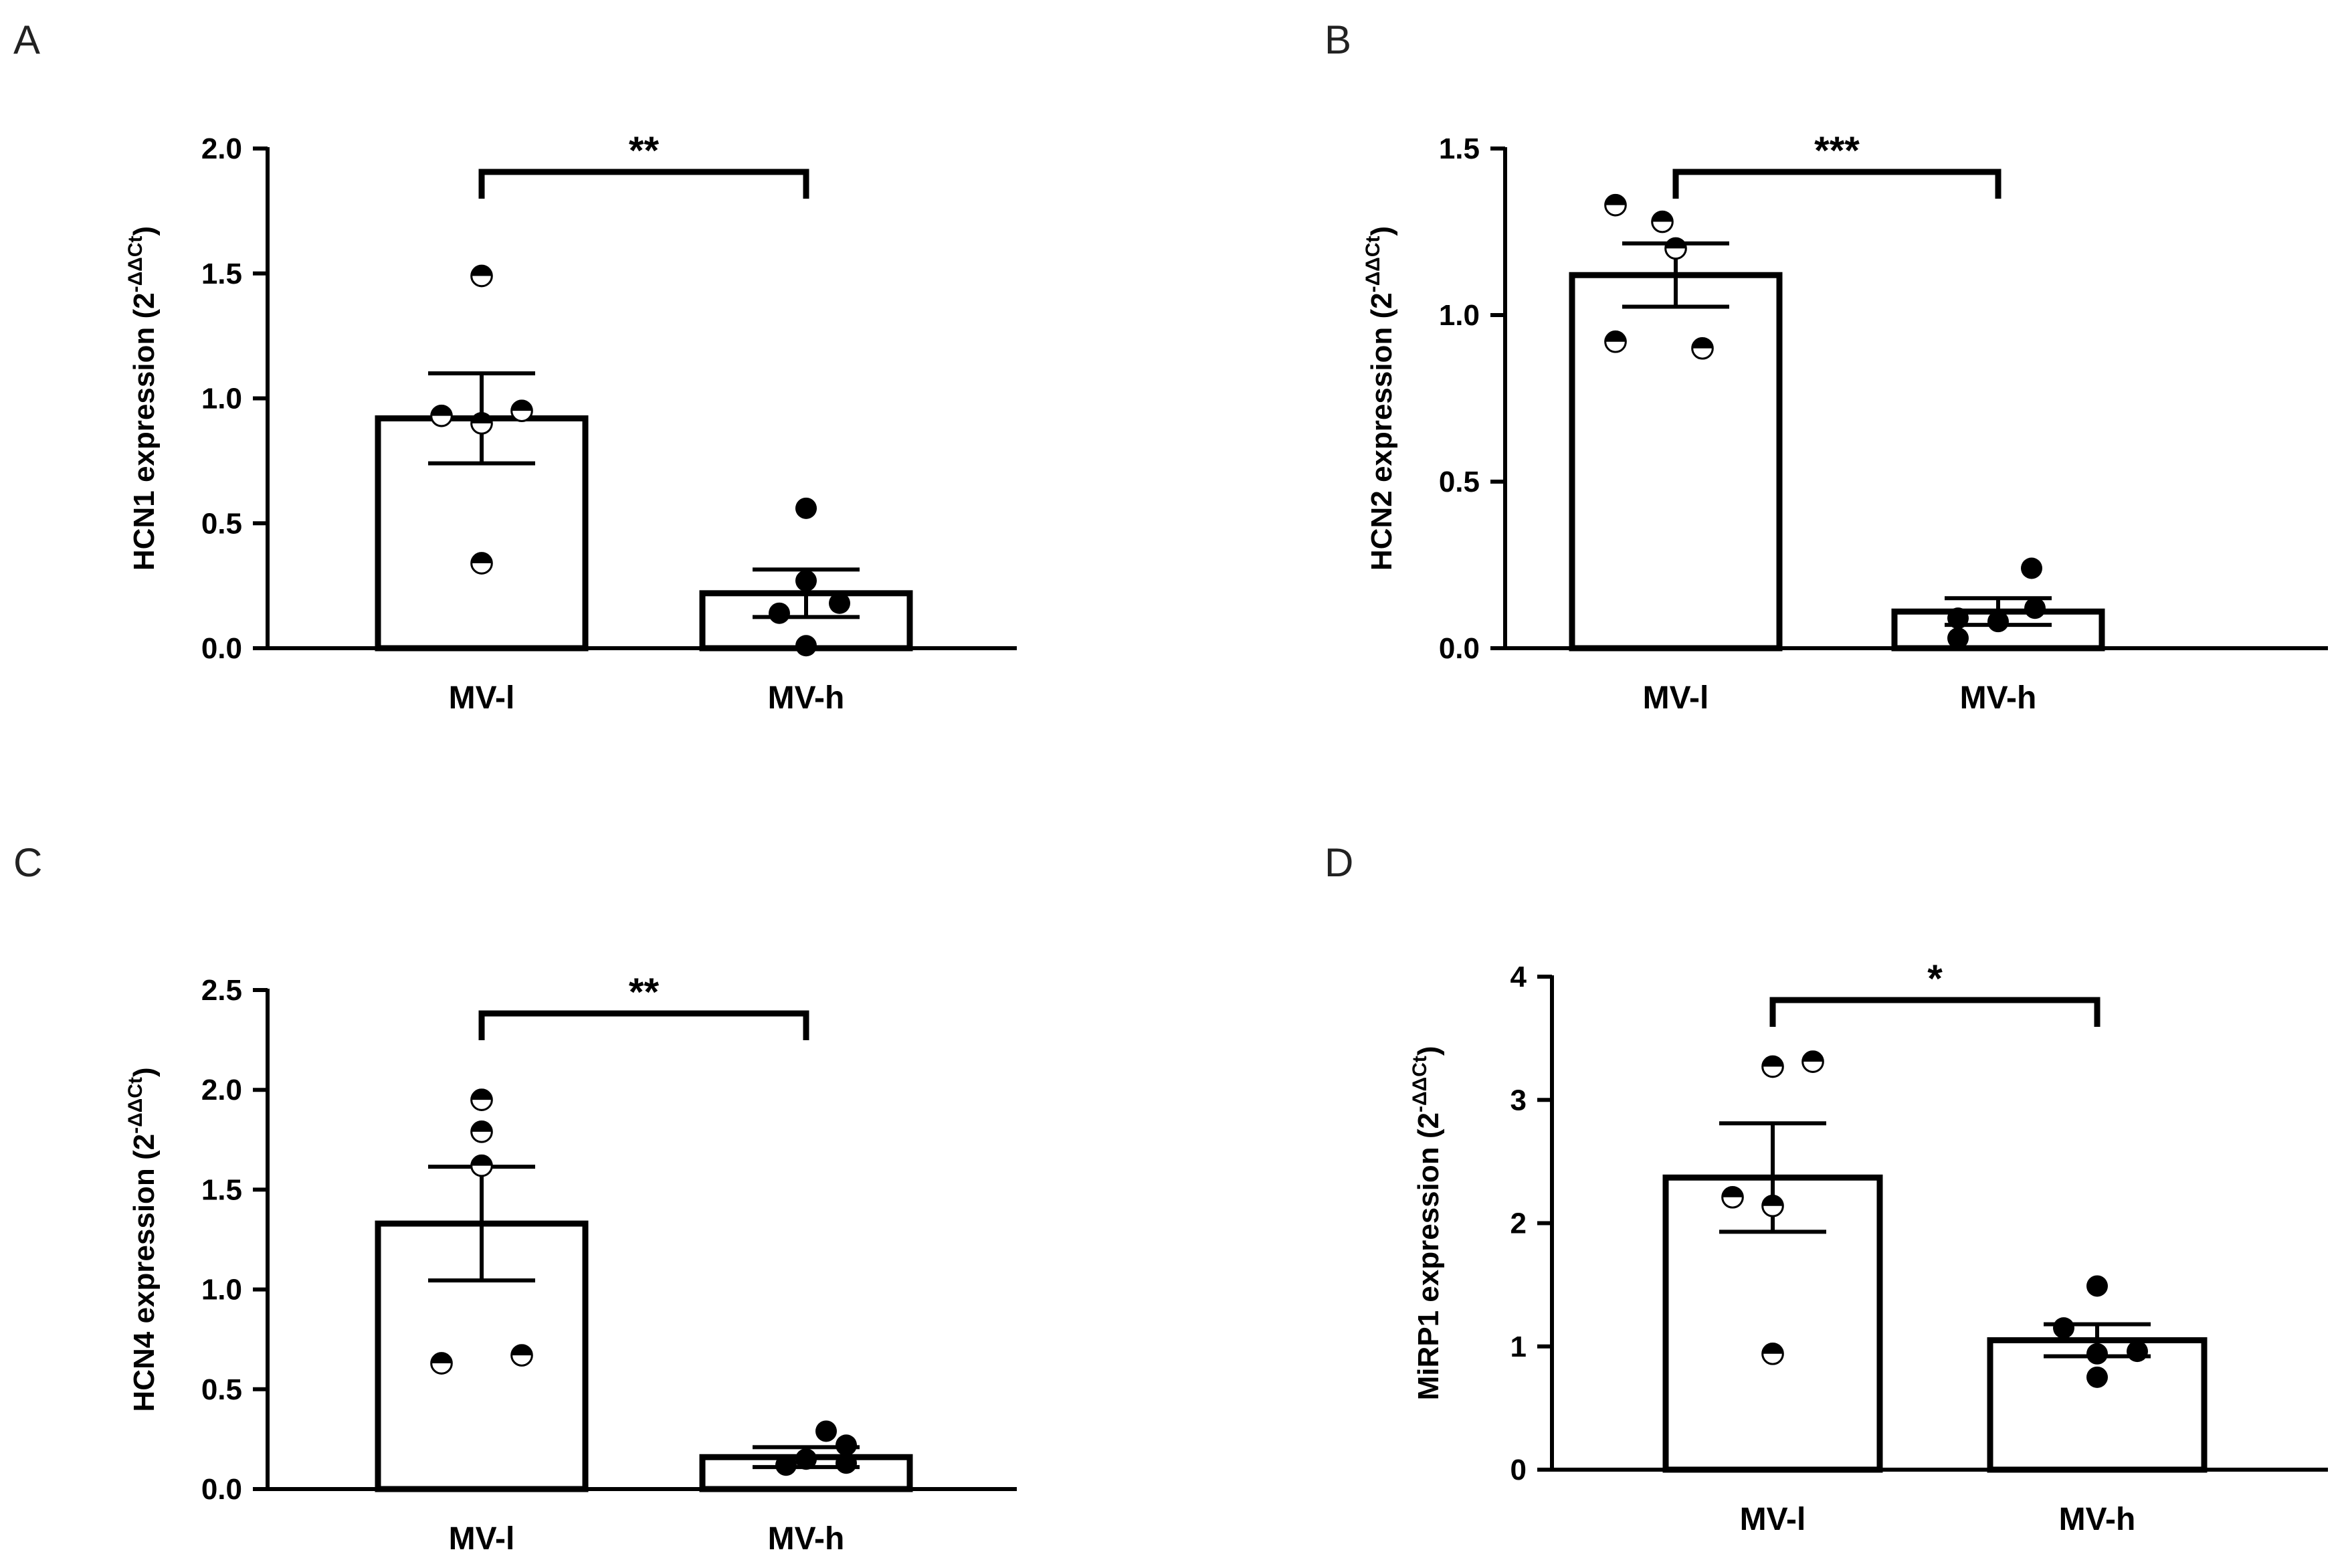 The height and width of the screenshot is (1568, 2344). Describe the element at coordinates (1518, 1347) in the screenshot. I see `y-tick-label: 1` at that location.